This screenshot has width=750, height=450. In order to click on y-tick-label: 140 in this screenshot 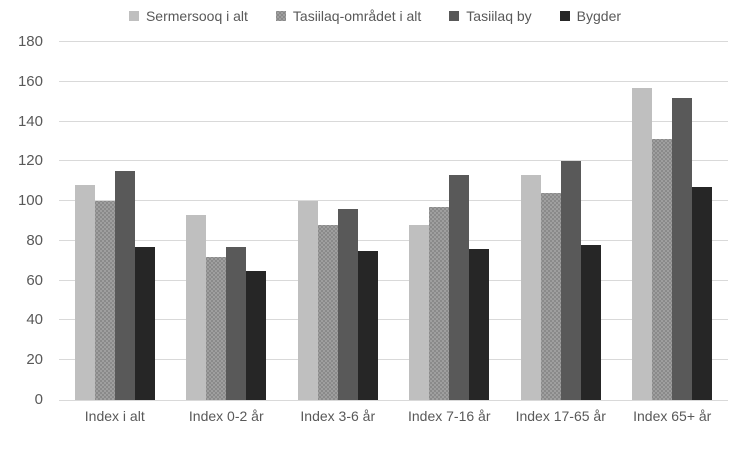, I will do `click(30, 121)`.